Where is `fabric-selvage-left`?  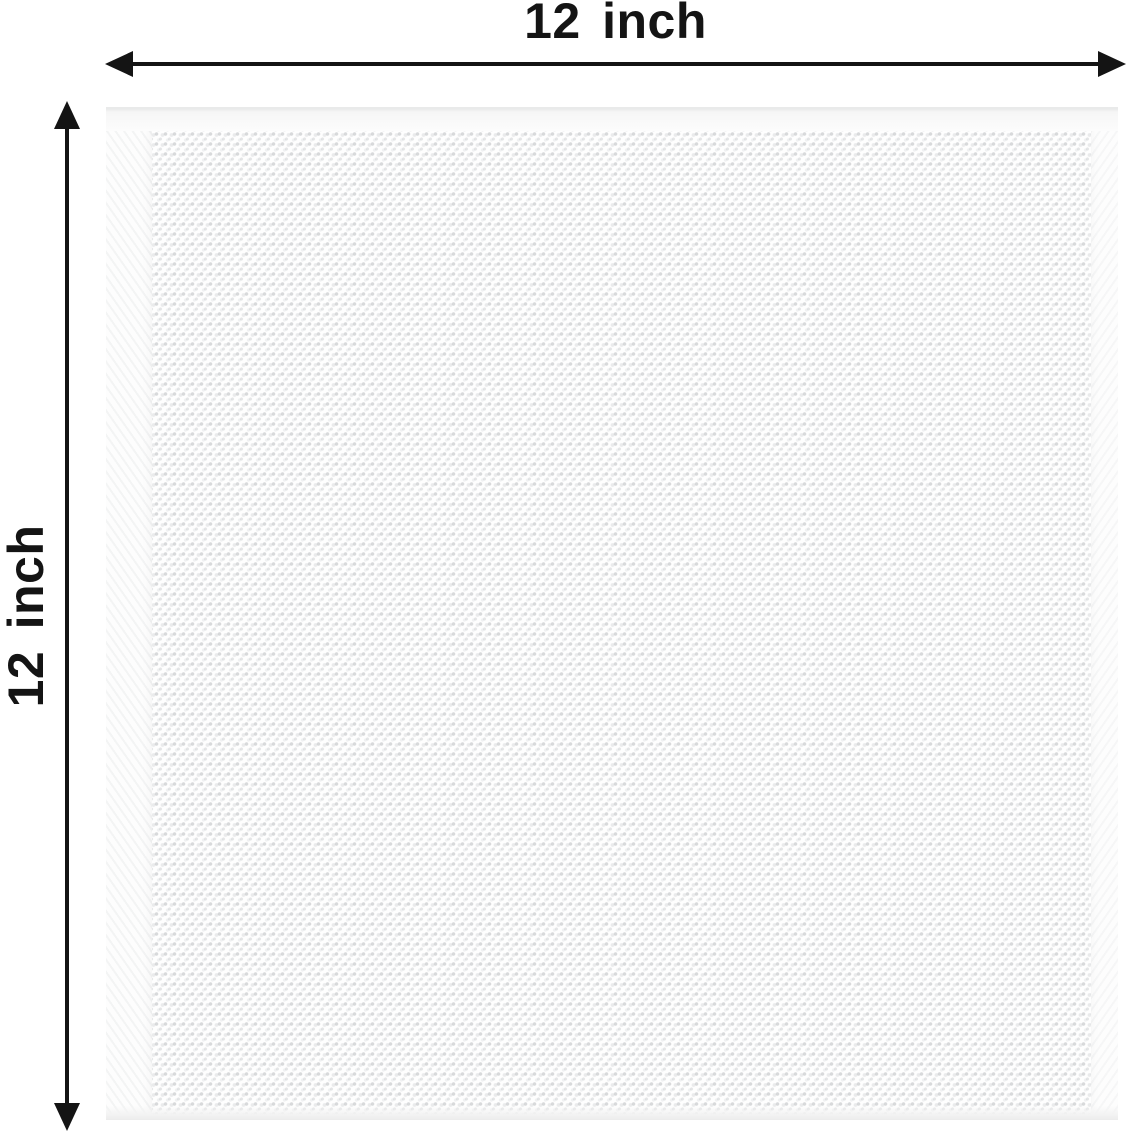
fabric-selvage-left is located at coordinates (129, 613).